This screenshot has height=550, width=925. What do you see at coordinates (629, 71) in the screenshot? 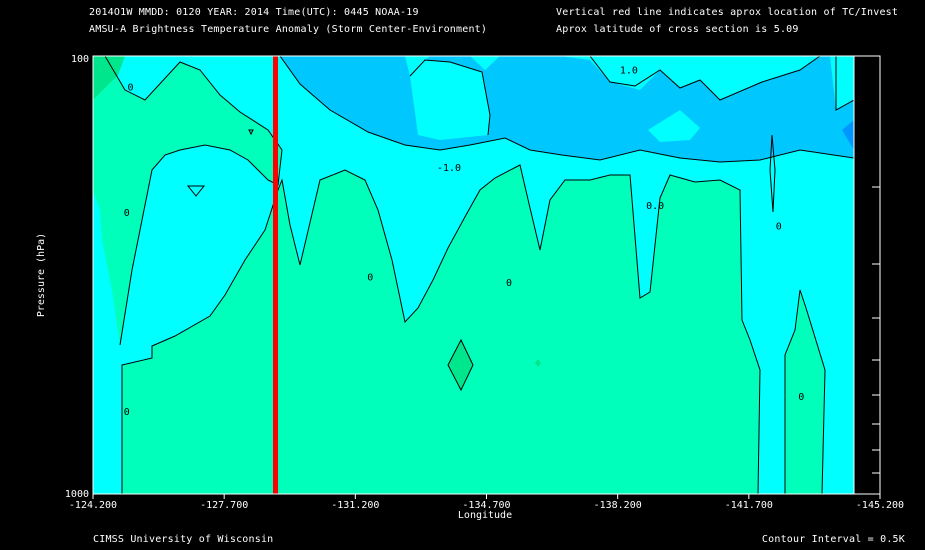
I see `contour-label: 1.0` at bounding box center [629, 71].